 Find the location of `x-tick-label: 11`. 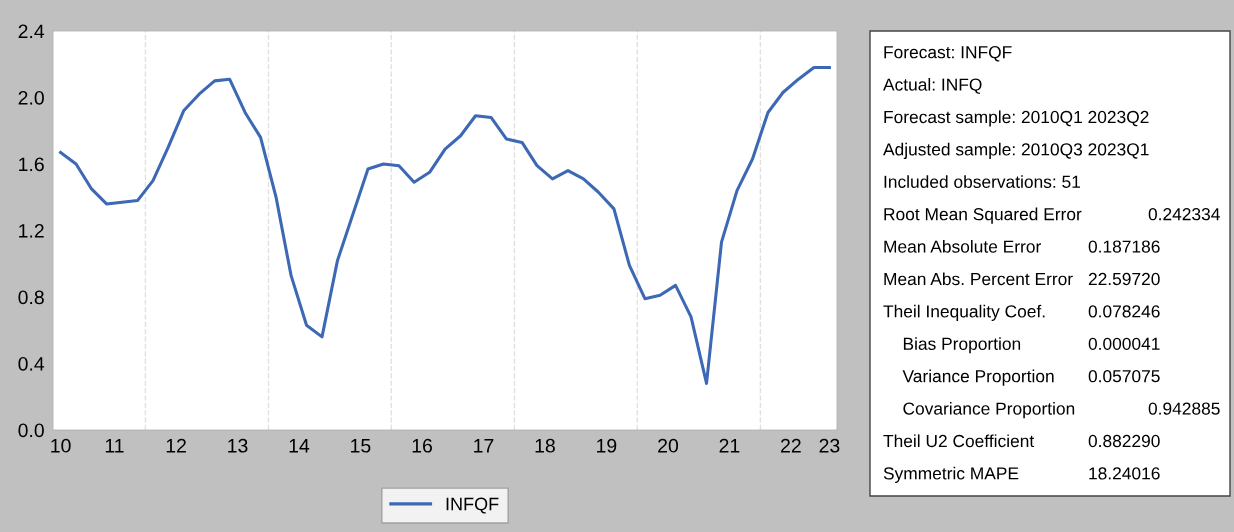

x-tick-label: 11 is located at coordinates (114, 446).